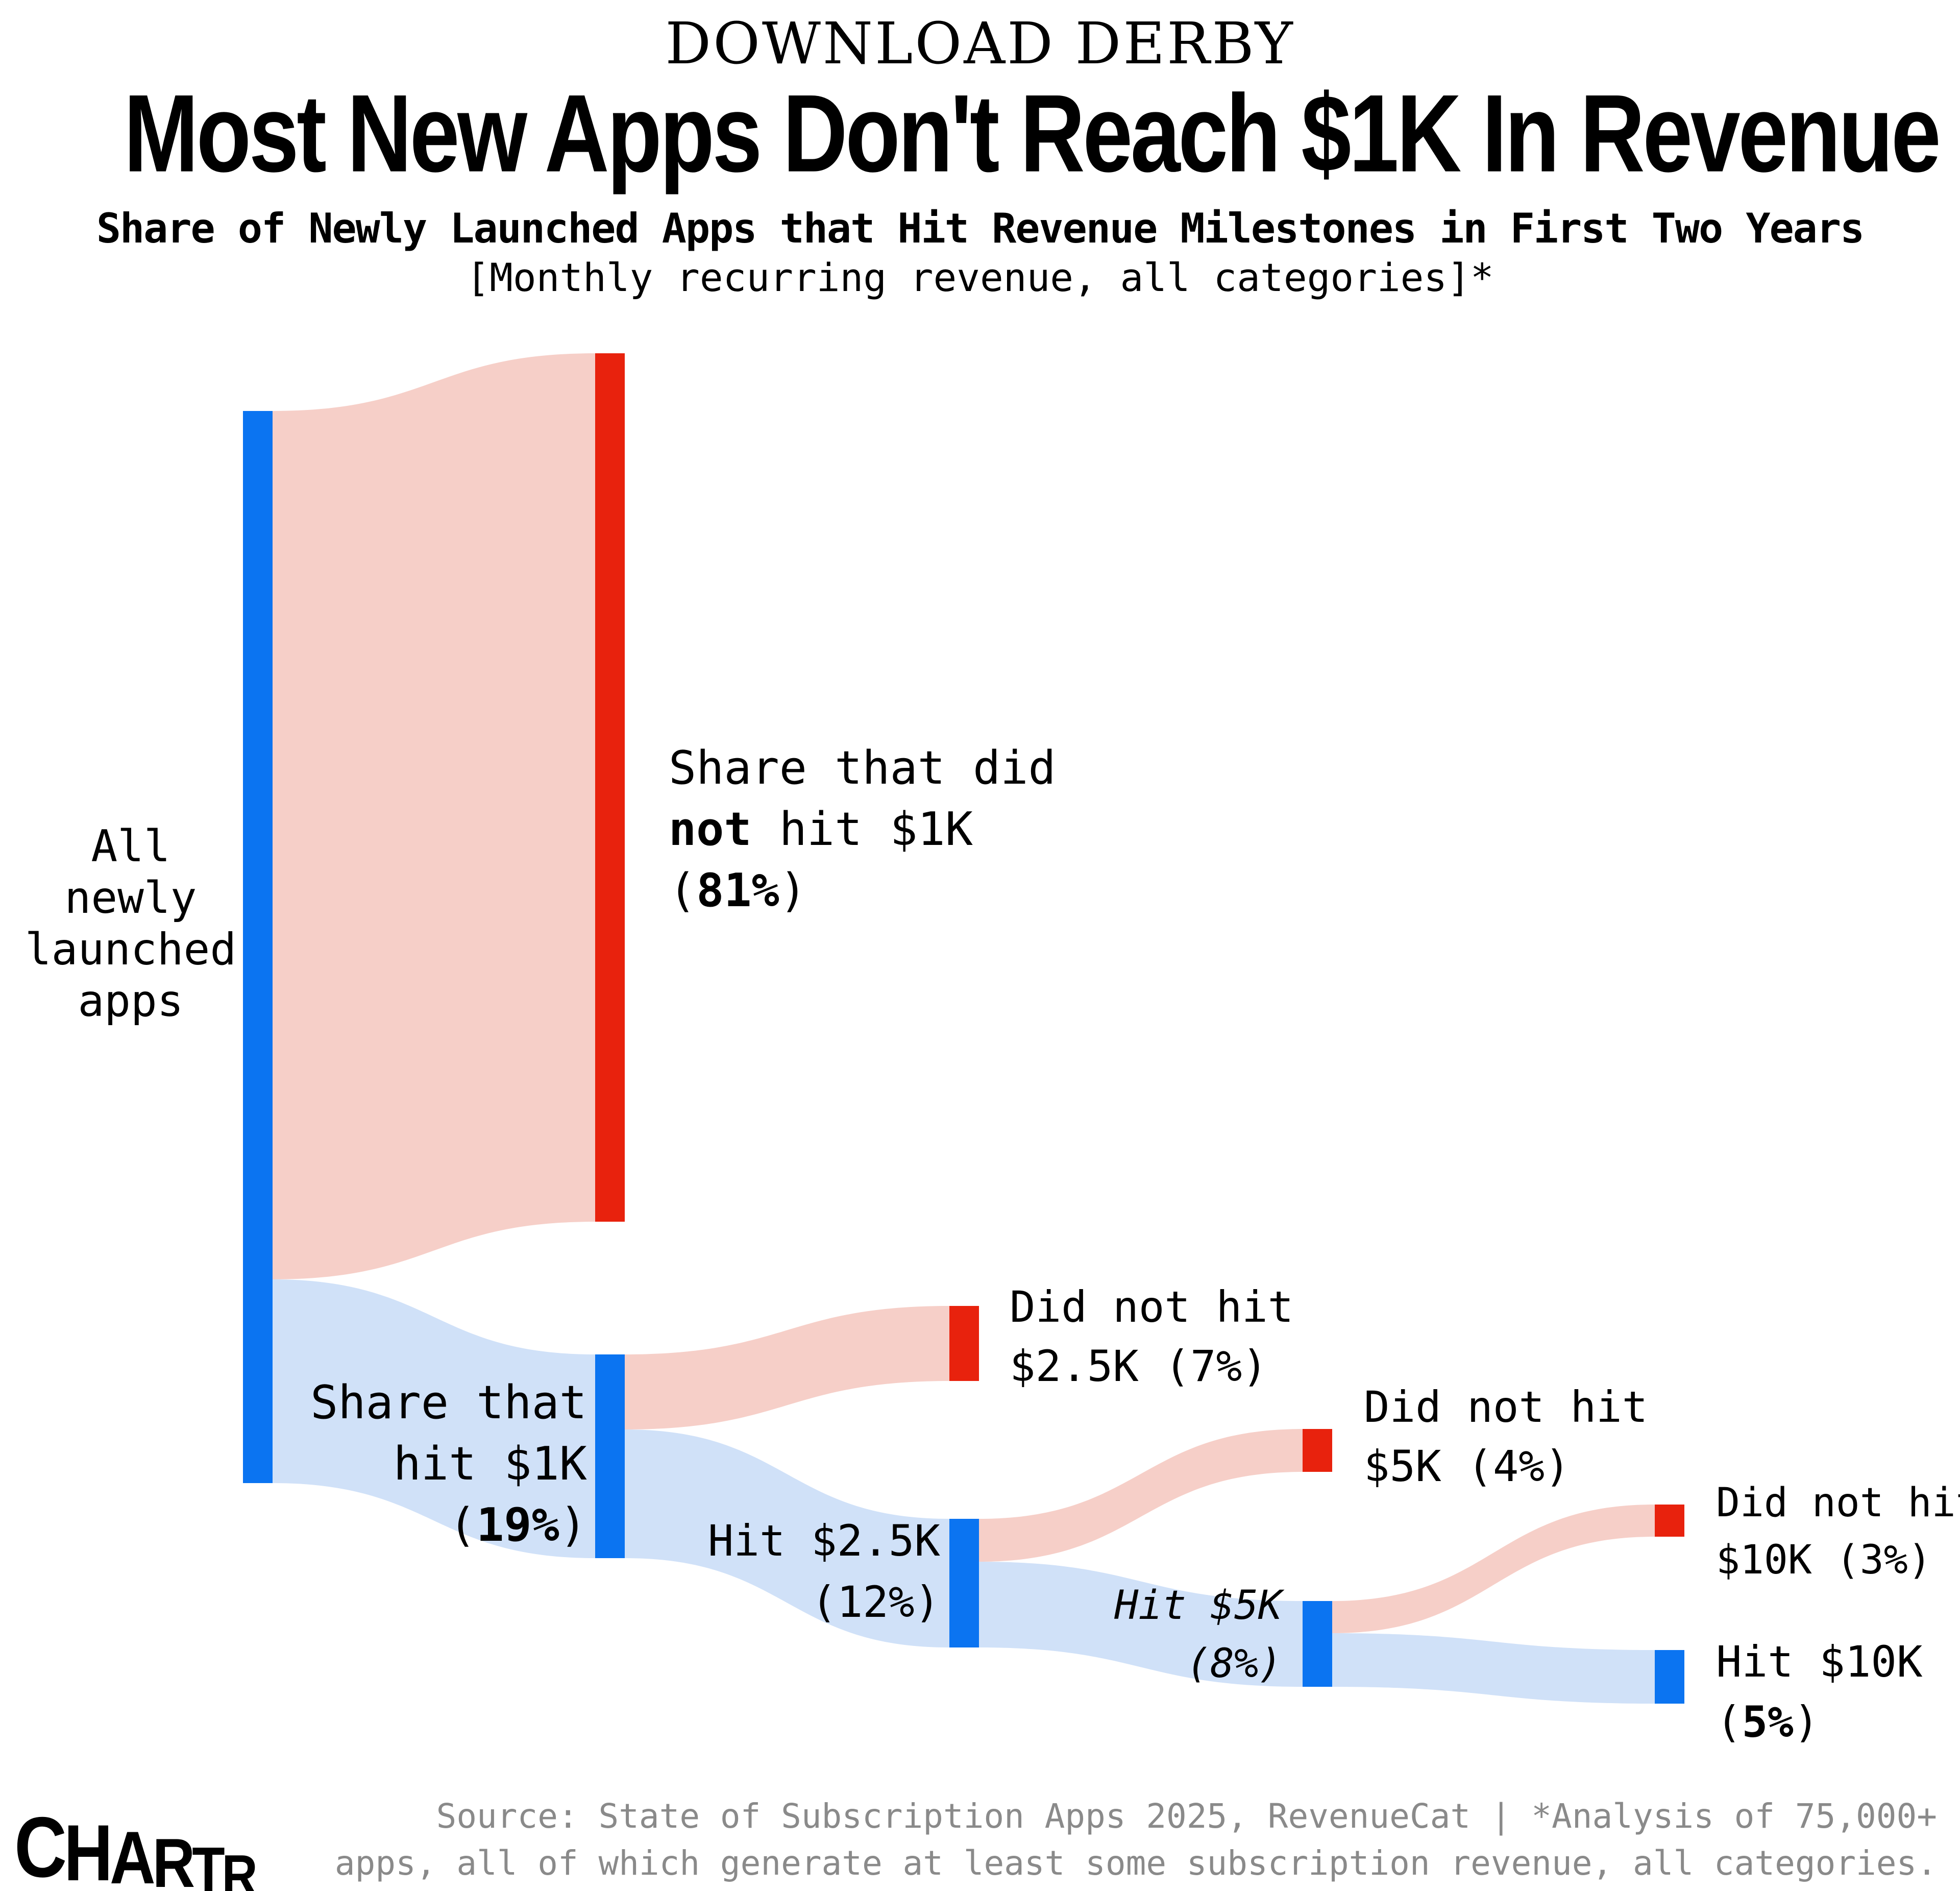 The image size is (1960, 1891). Describe the element at coordinates (133, 1853) in the screenshot. I see `logo-letter-a-2: A` at that location.